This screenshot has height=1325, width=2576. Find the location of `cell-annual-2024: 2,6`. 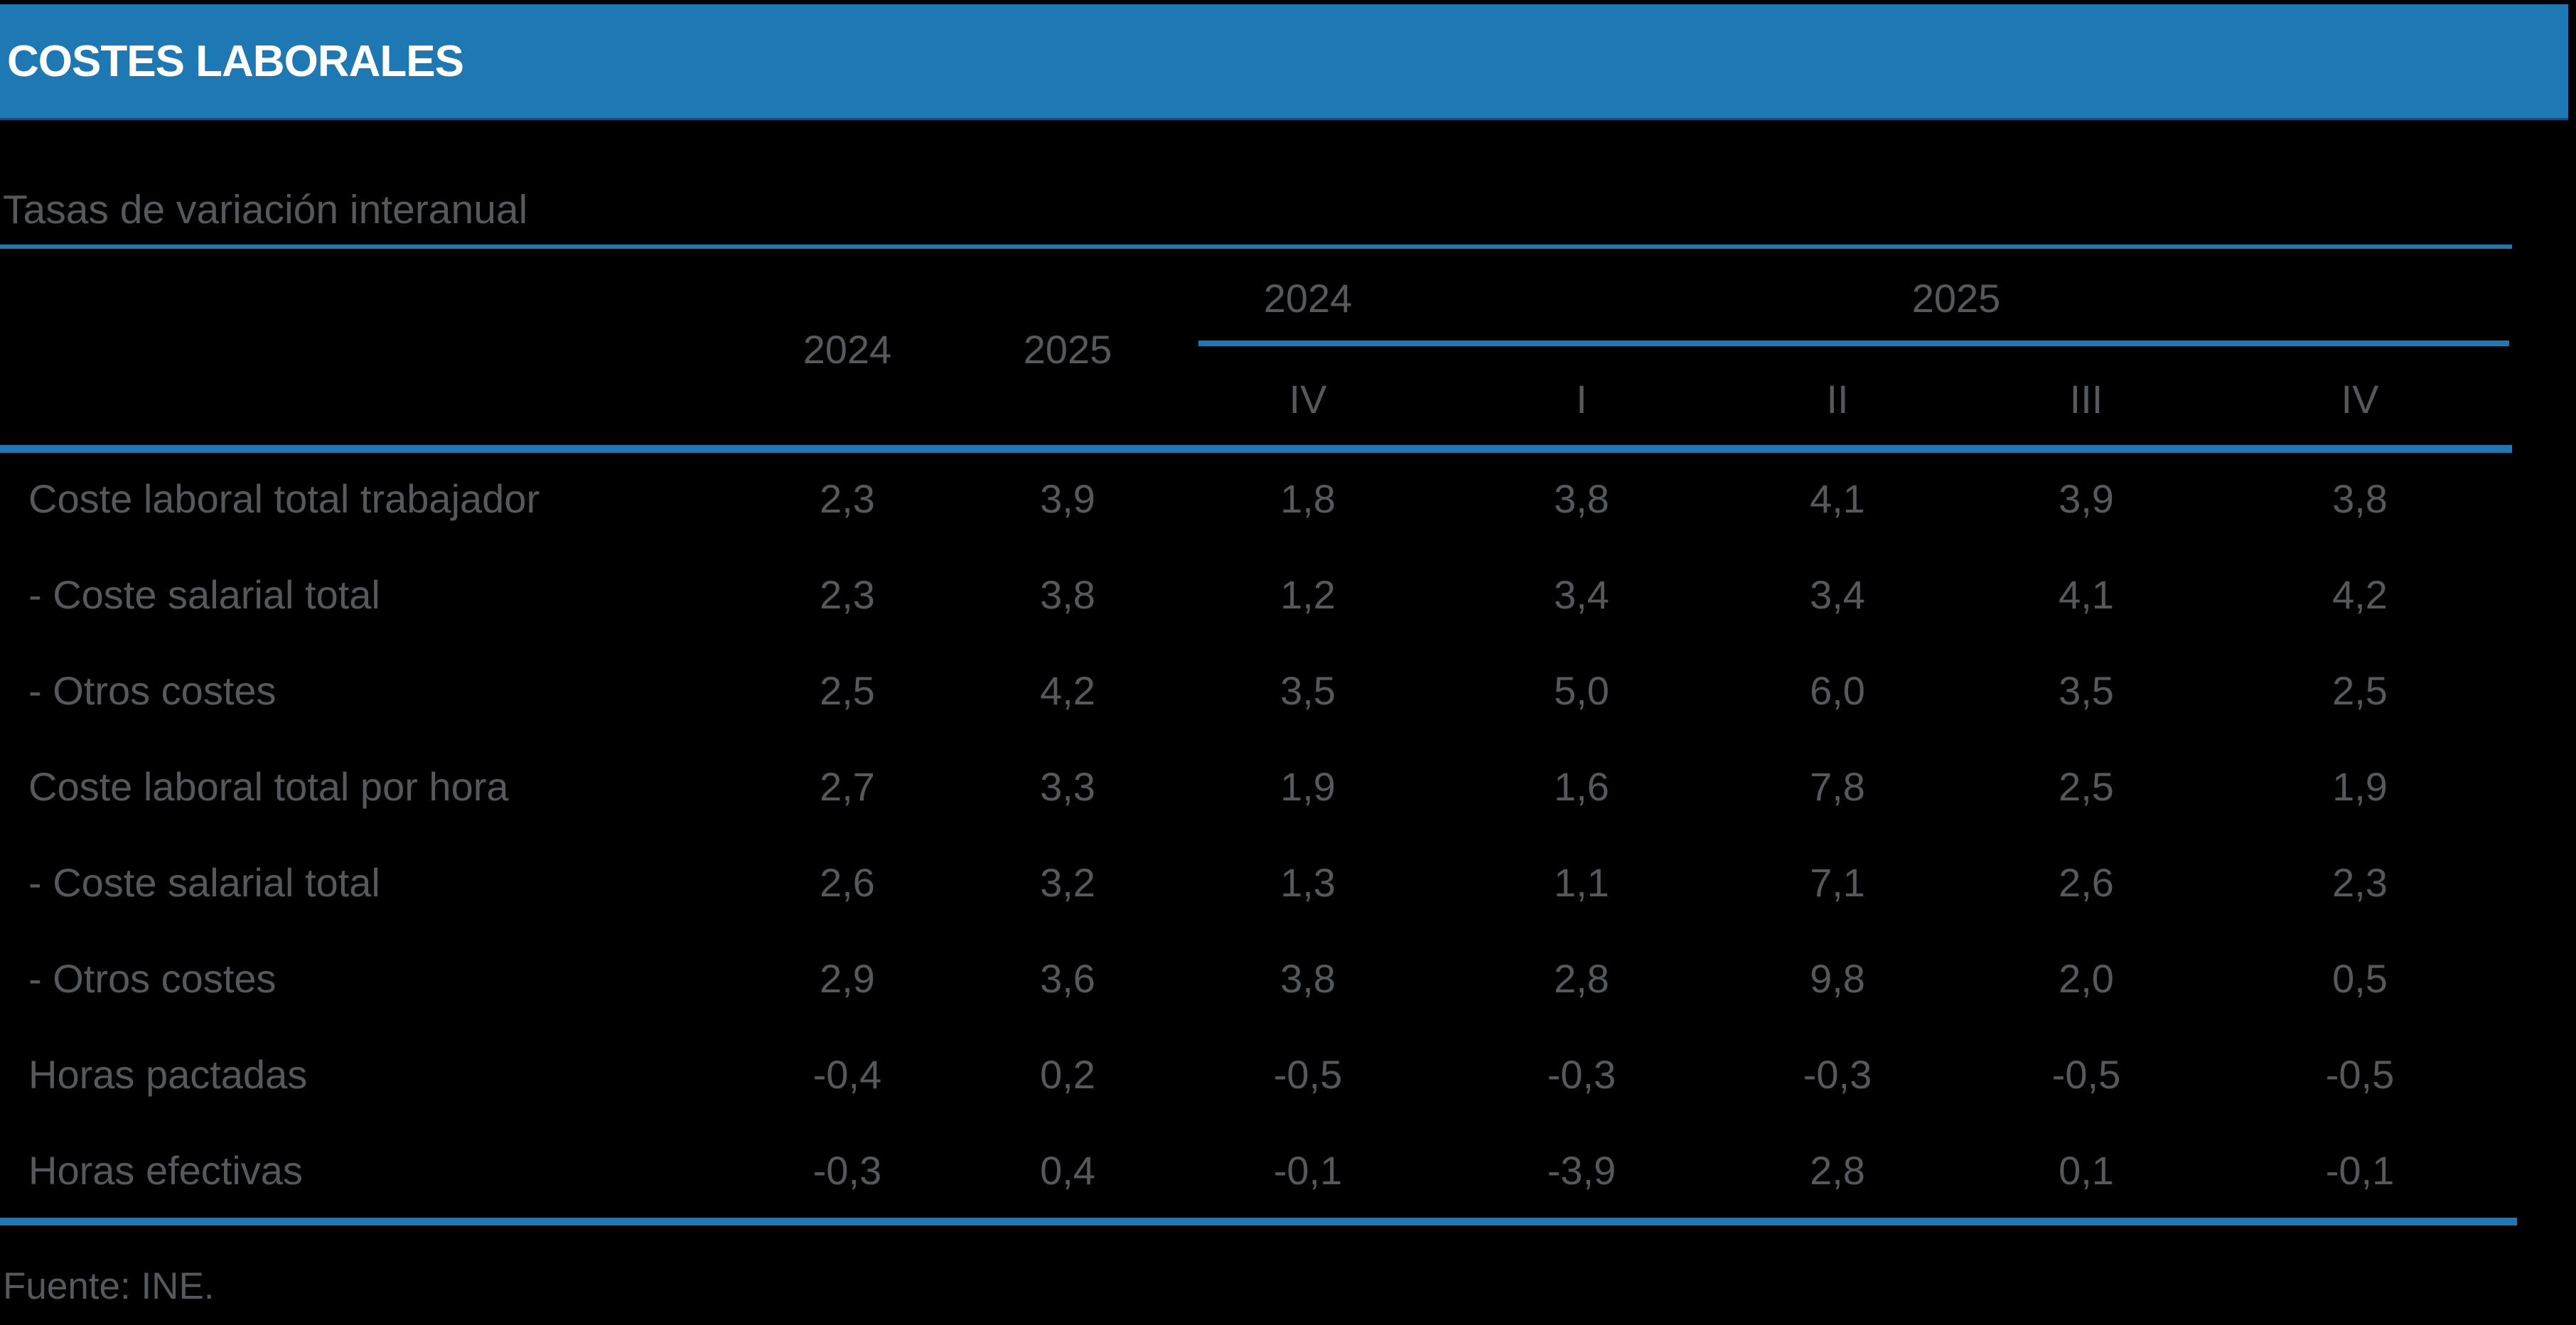

cell-annual-2024: 2,6 is located at coordinates (847, 882).